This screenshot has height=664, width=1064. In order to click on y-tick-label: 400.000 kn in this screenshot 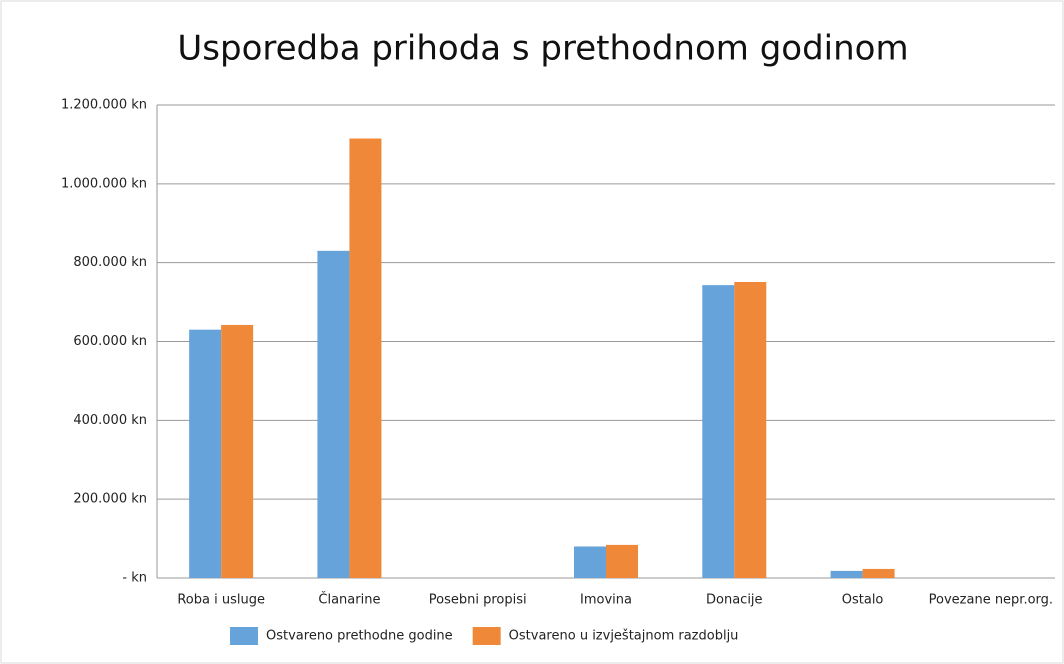, I will do `click(110, 420)`.